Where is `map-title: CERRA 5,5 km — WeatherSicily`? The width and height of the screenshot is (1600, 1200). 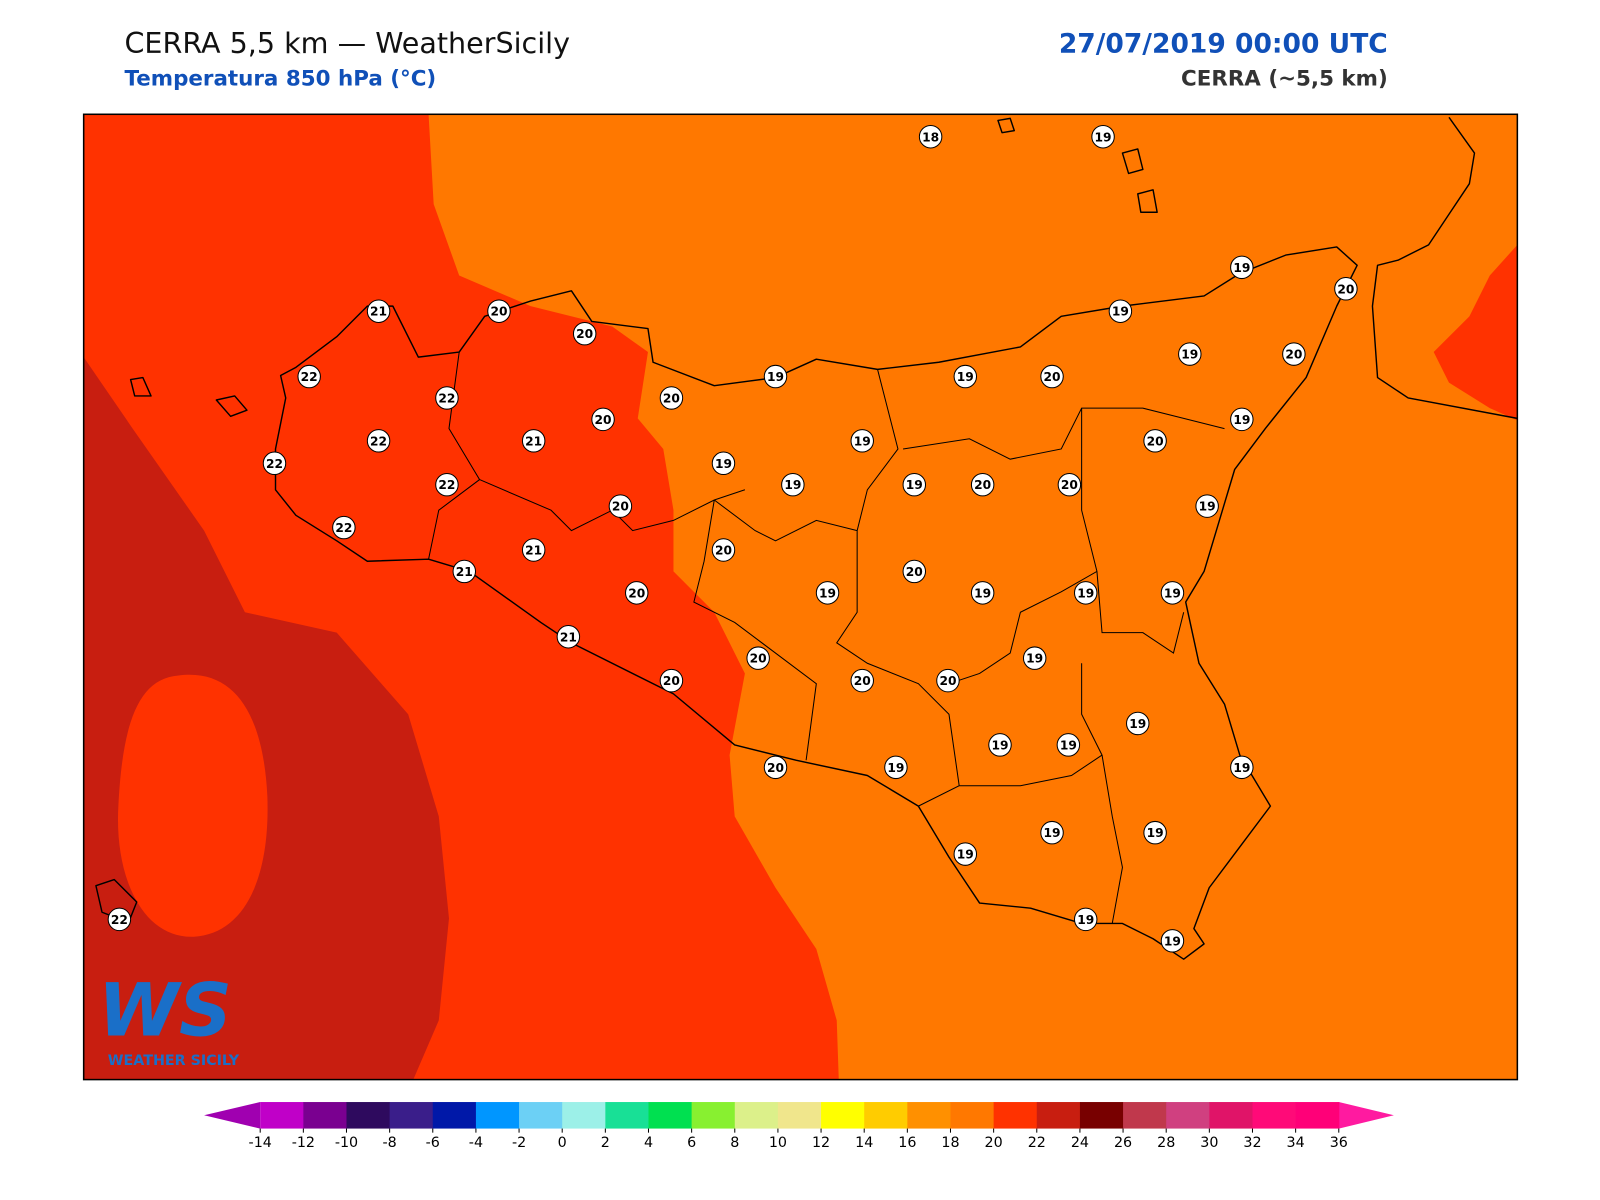 map-title: CERRA 5,5 km — WeatherSicily is located at coordinates (347, 43).